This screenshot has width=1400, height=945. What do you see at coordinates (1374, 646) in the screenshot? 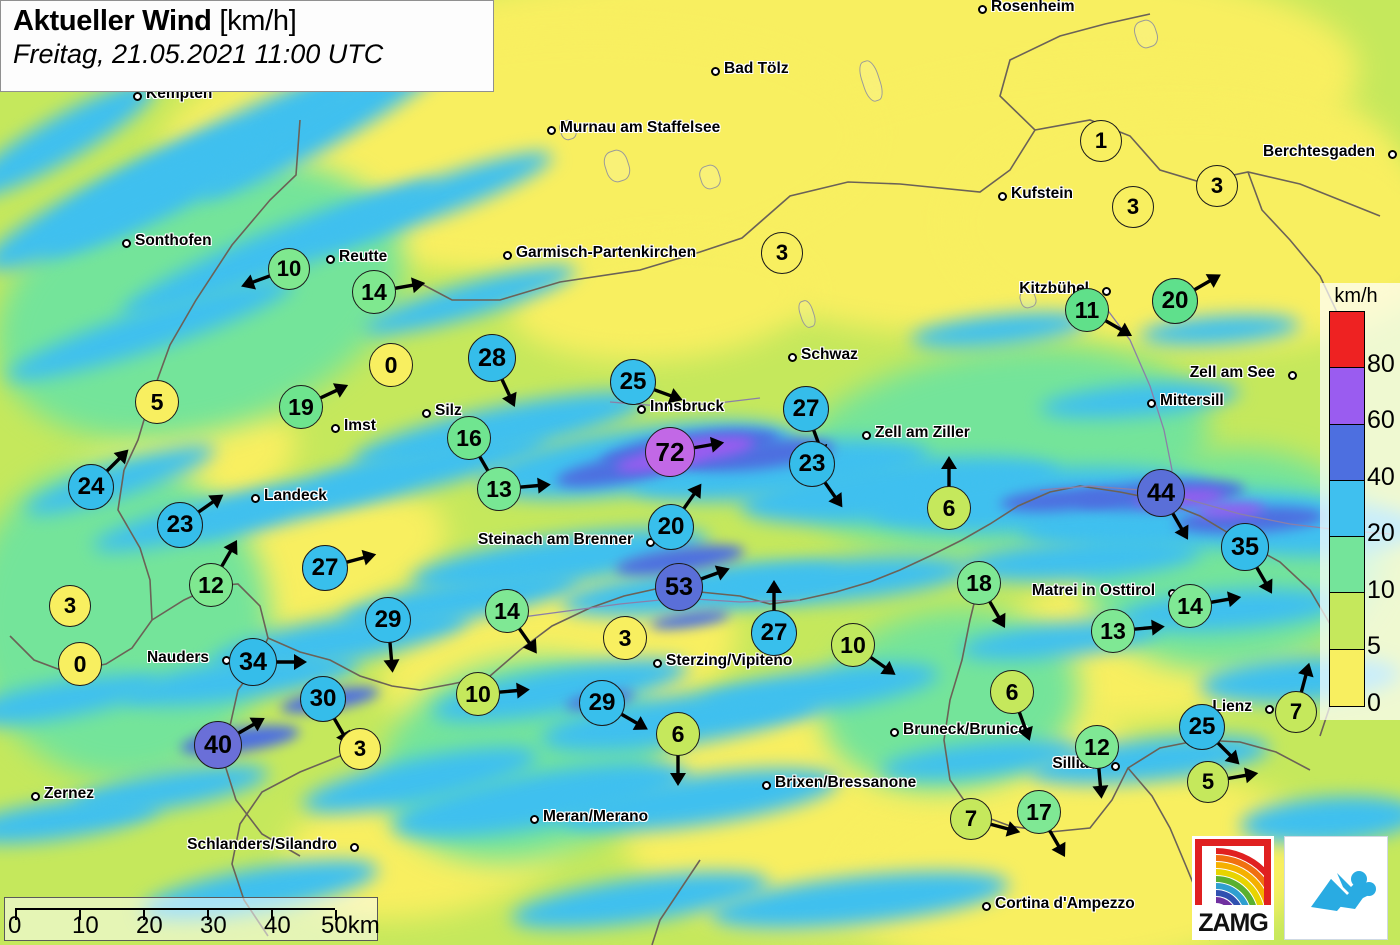
I see `legend-tick: 5` at bounding box center [1374, 646].